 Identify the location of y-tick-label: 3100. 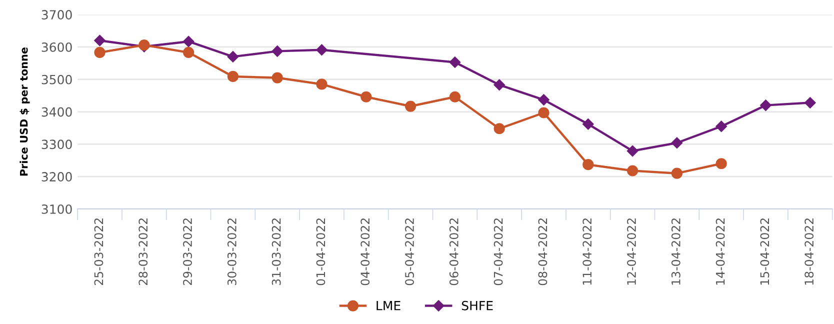
(57, 209).